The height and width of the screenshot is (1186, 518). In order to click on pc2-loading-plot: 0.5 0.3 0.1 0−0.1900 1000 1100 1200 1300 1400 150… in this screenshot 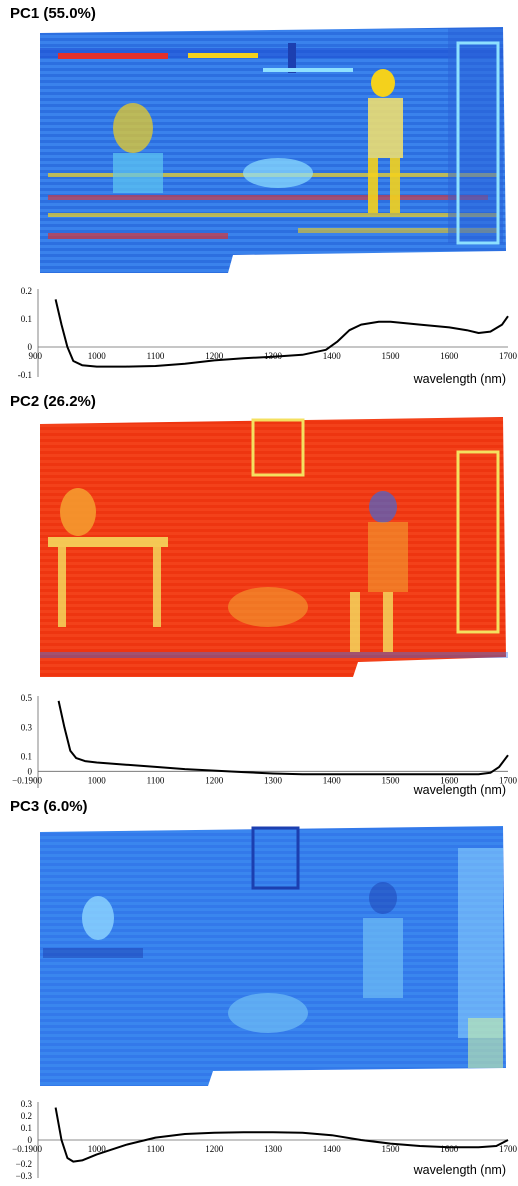, I will do `click(265, 745)`.